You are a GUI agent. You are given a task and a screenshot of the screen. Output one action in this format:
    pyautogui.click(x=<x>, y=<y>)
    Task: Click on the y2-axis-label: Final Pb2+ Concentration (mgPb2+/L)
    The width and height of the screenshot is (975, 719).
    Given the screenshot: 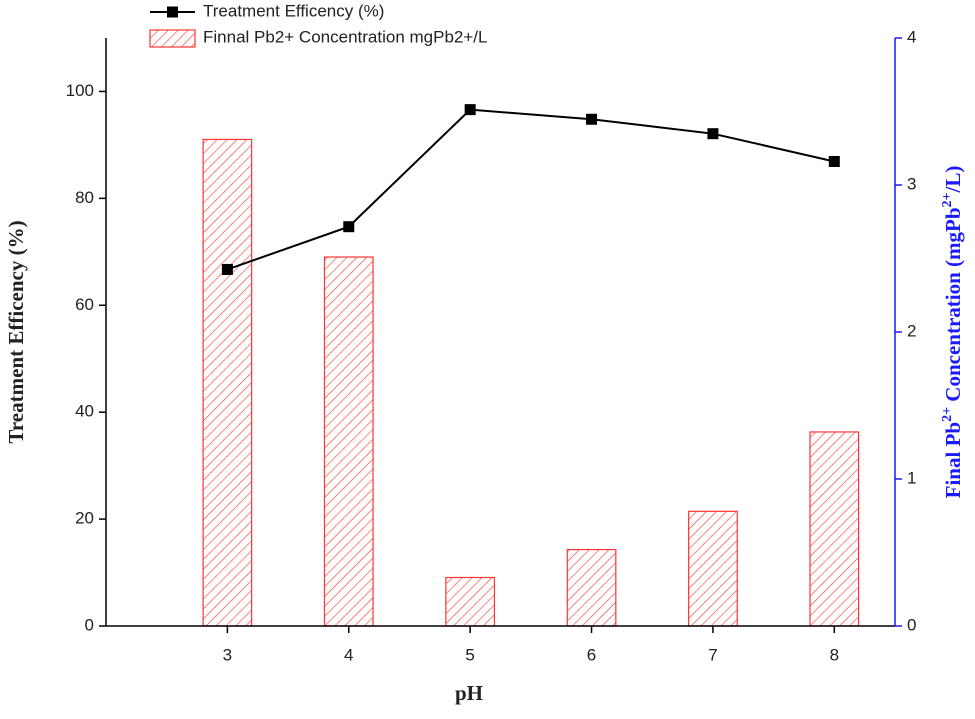 What is the action you would take?
    pyautogui.click(x=952, y=332)
    